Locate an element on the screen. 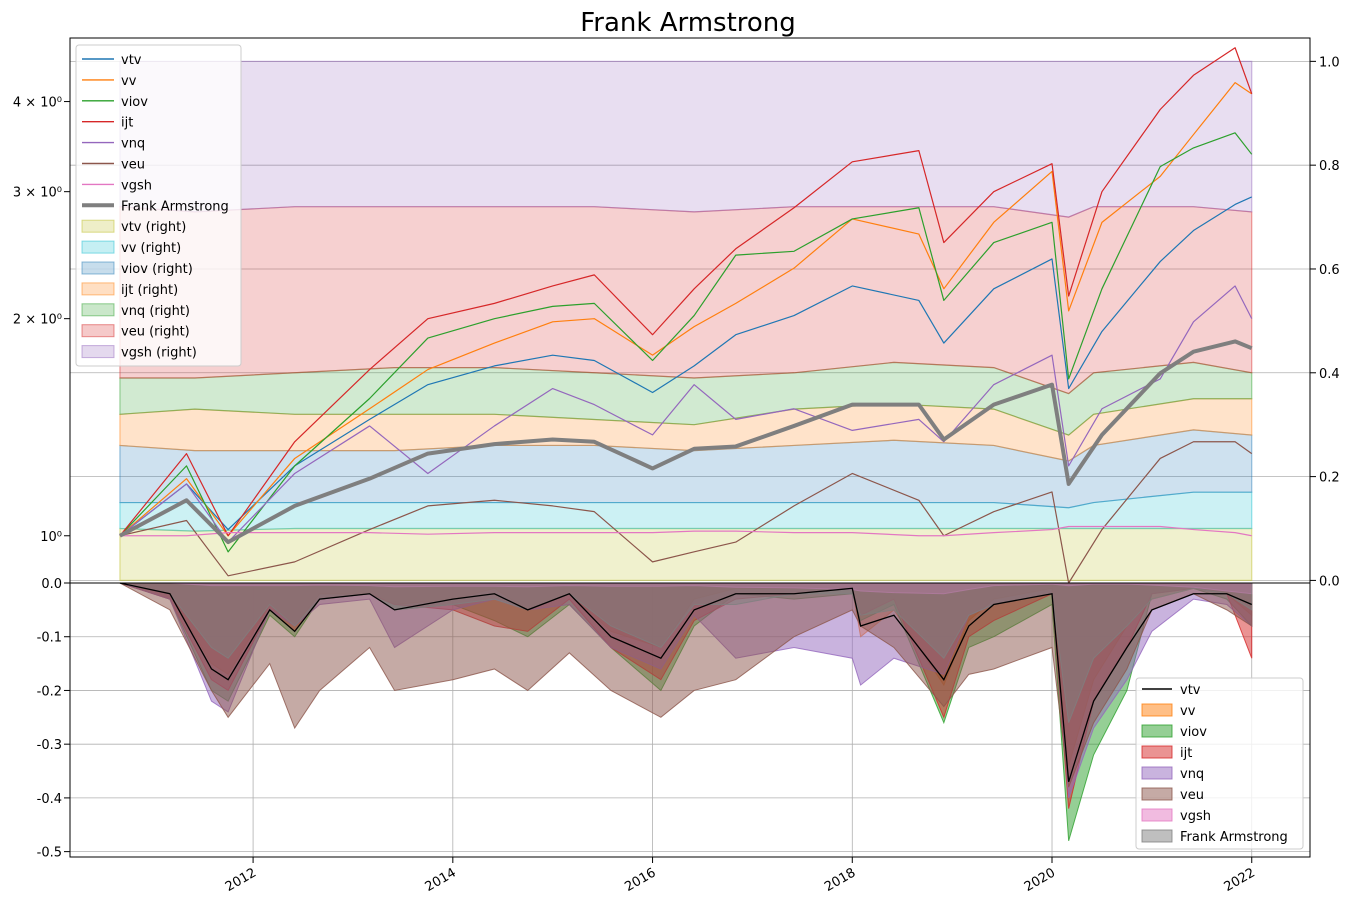 The height and width of the screenshot is (905, 1350). right-tick-label-0-8: 0.8 is located at coordinates (1329, 166).